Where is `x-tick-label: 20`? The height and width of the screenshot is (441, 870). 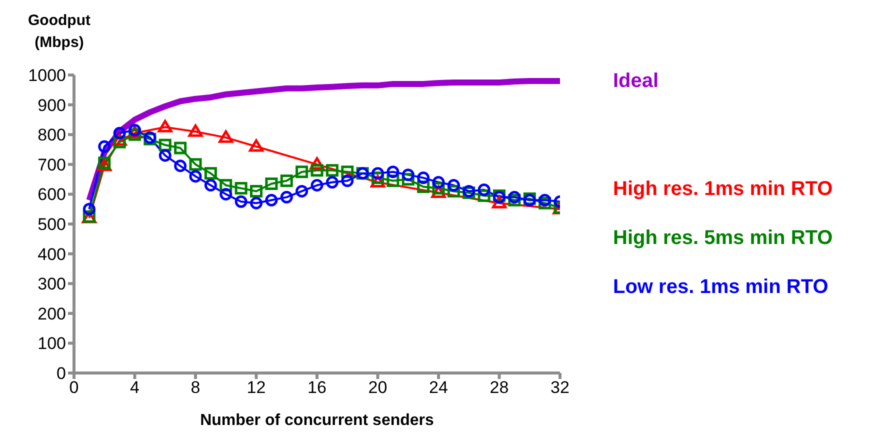 x-tick-label: 20 is located at coordinates (378, 388).